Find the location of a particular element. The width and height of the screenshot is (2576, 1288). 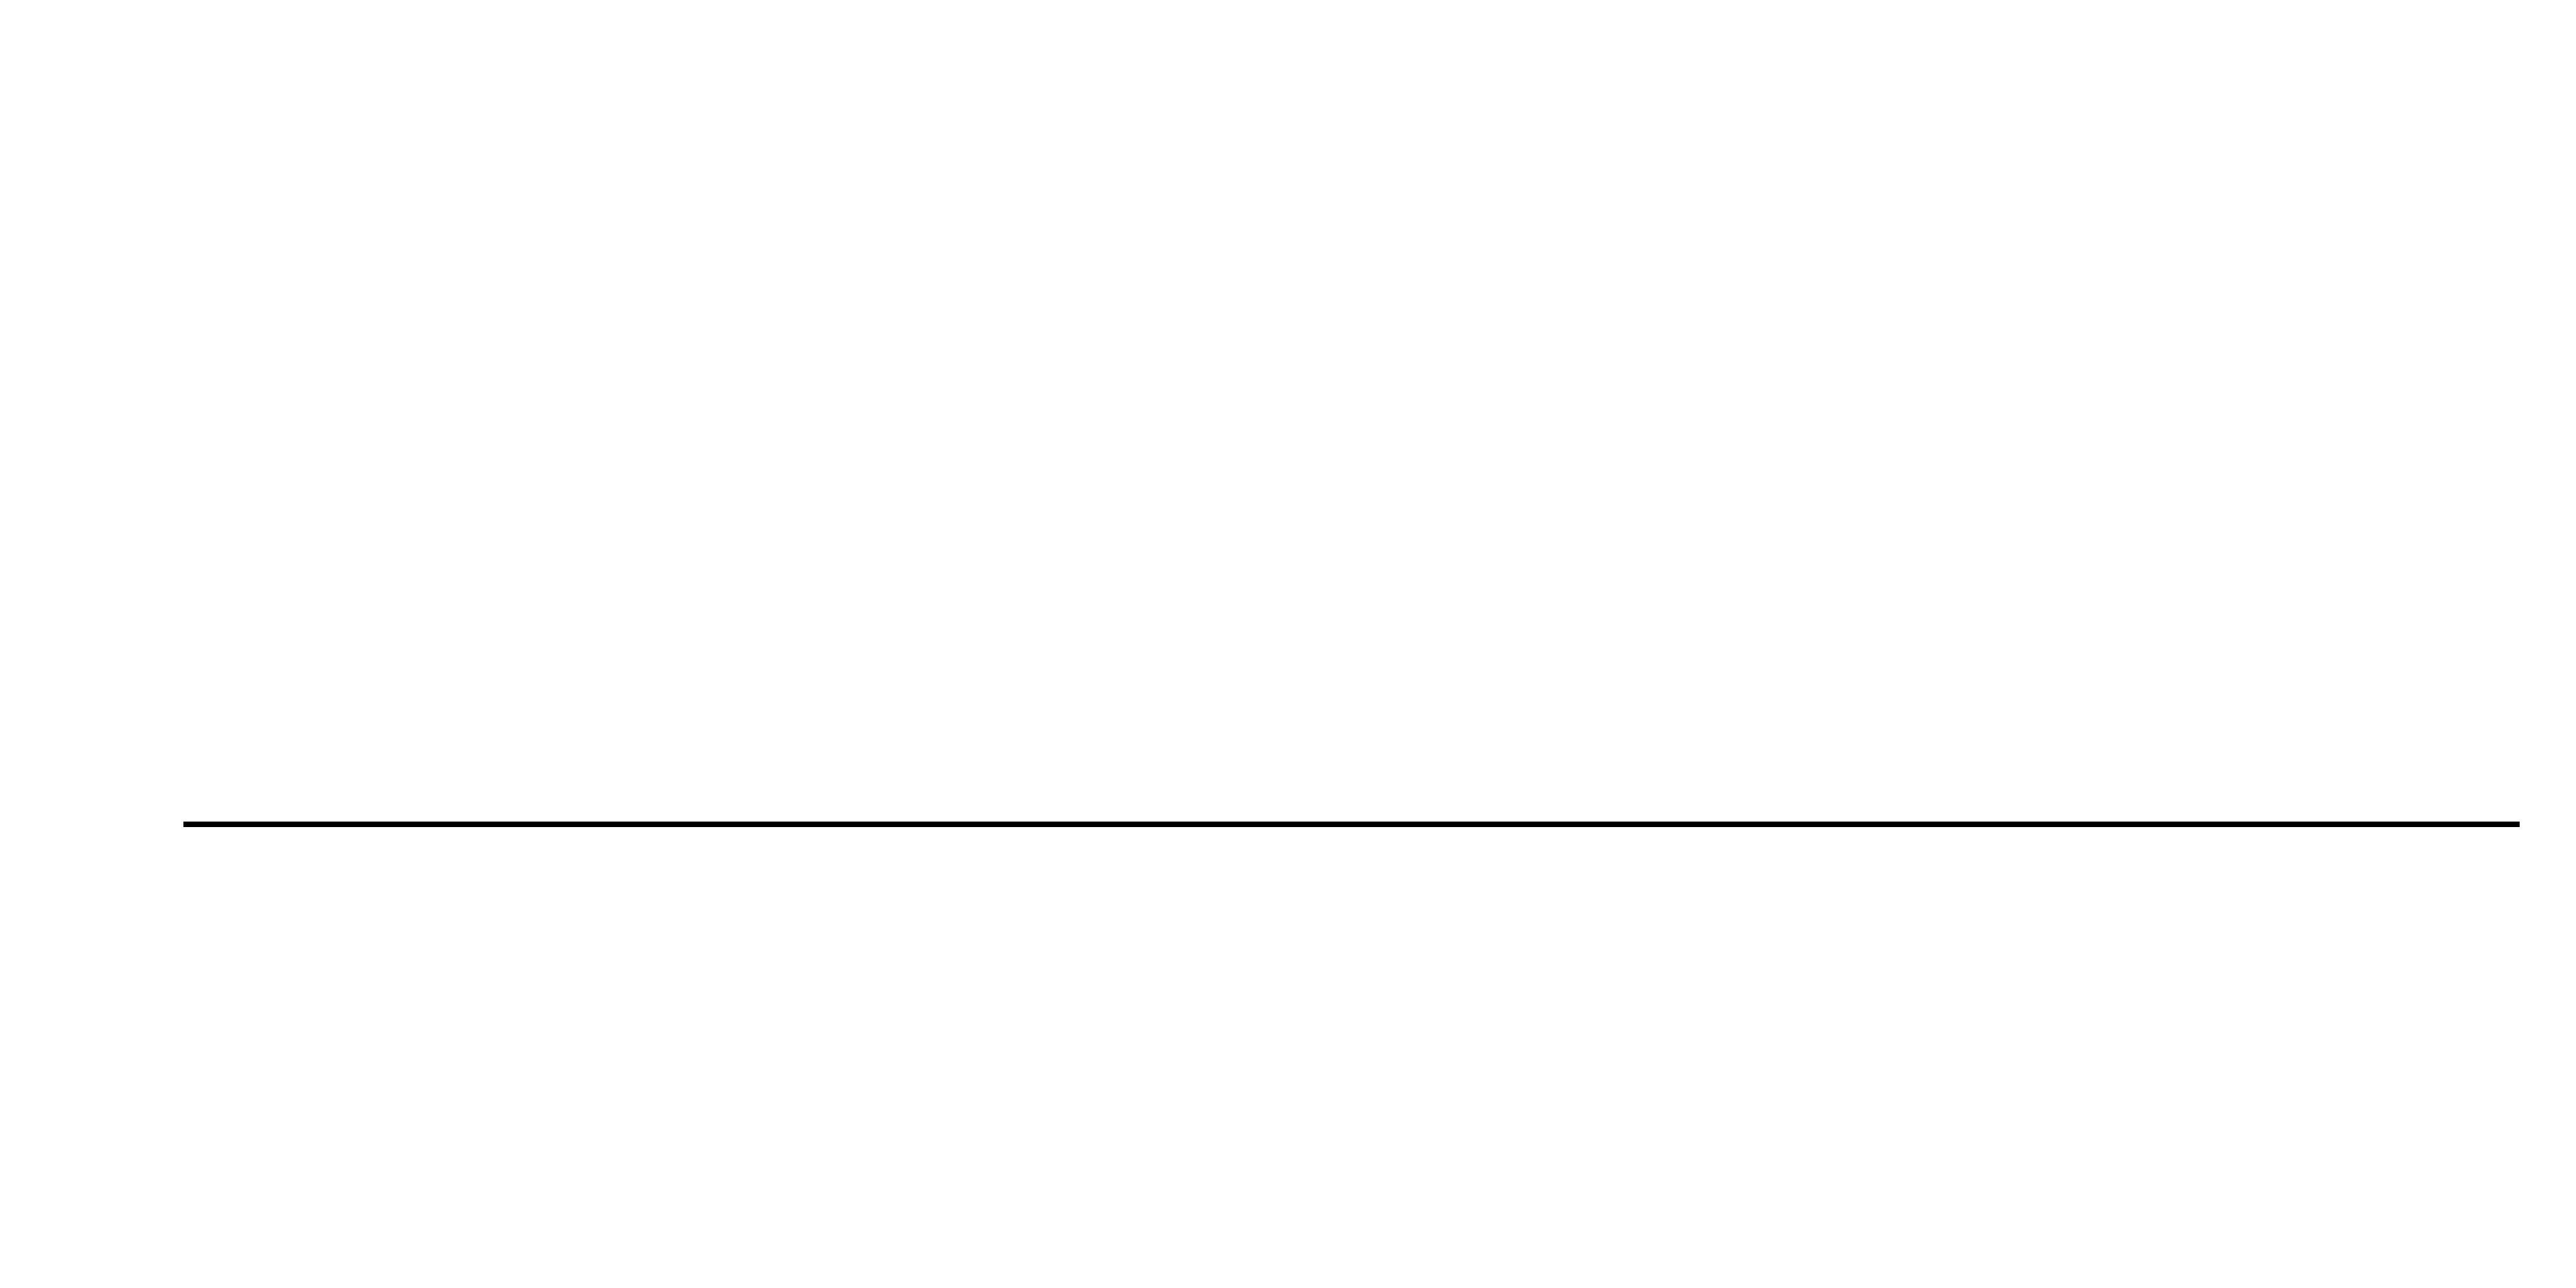

colorbar-axis-line is located at coordinates (1351, 824).